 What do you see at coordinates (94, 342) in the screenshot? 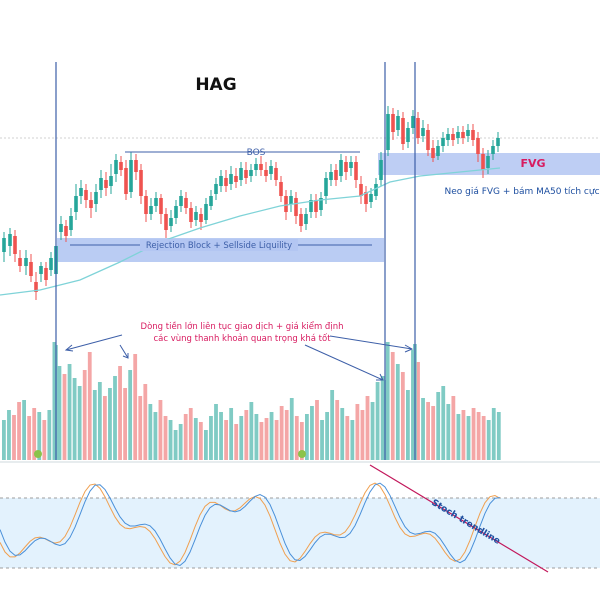
I see `arrow-to-left-volume` at bounding box center [94, 342].